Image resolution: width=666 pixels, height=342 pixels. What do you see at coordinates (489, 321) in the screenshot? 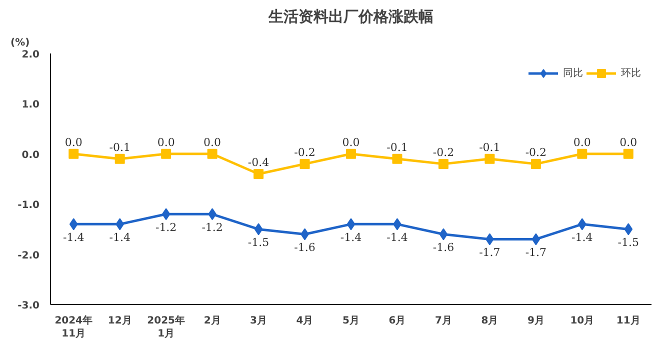
I see `x-tick-label: 8月` at bounding box center [489, 321].